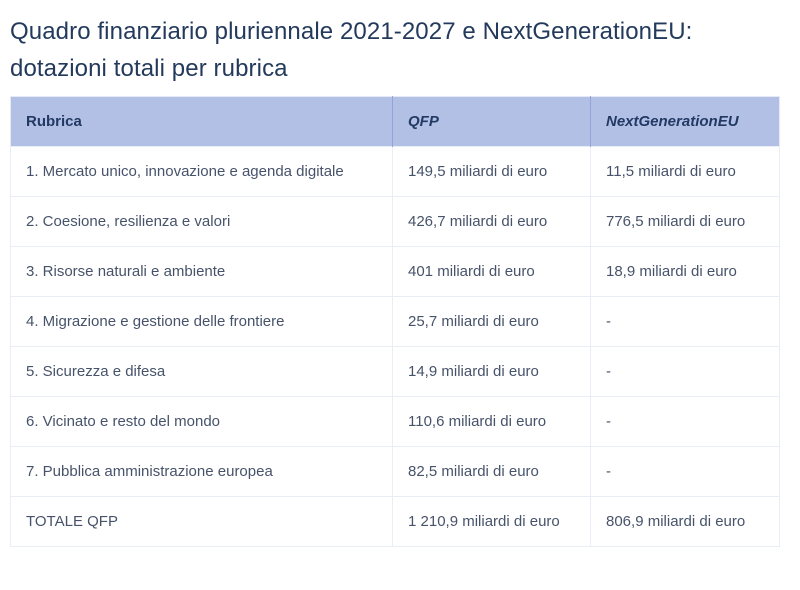  Describe the element at coordinates (201, 471) in the screenshot. I see `cell-rubrica: 7. Pubblica amministrazione europea` at that location.